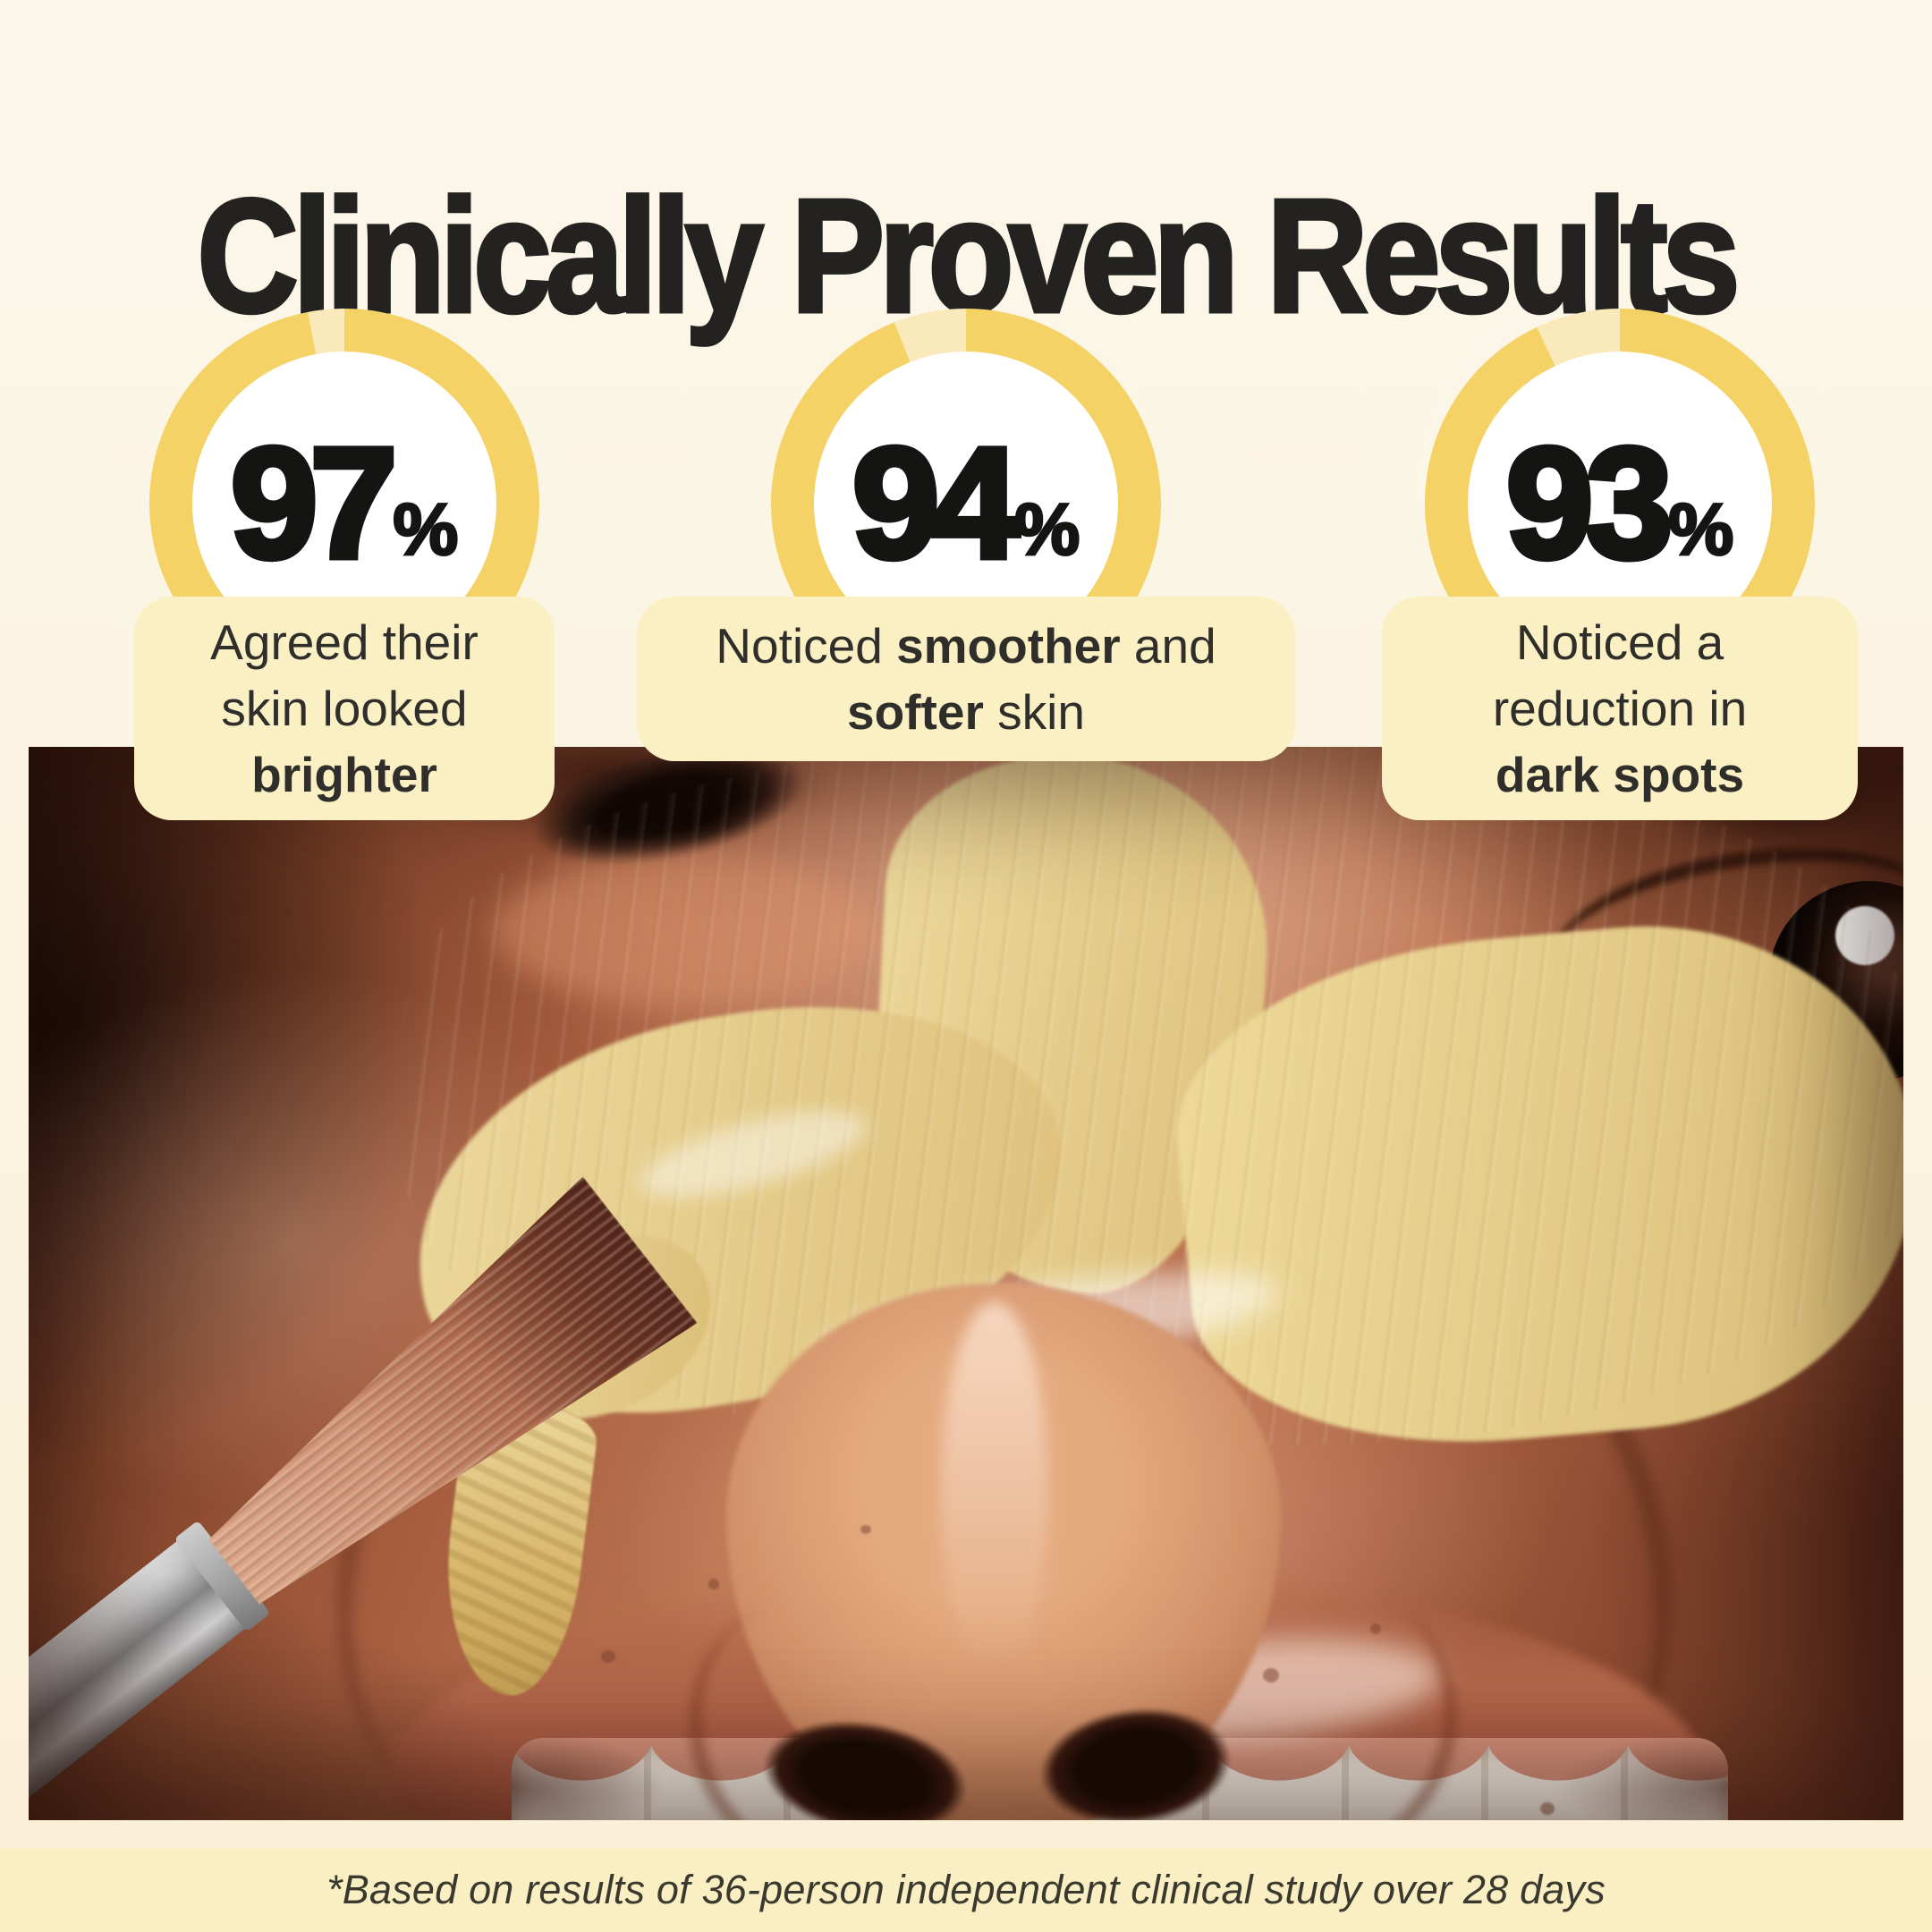 Image resolution: width=1932 pixels, height=1932 pixels. I want to click on stat-description-card: Noticed a reduction in dark spots, so click(1620, 708).